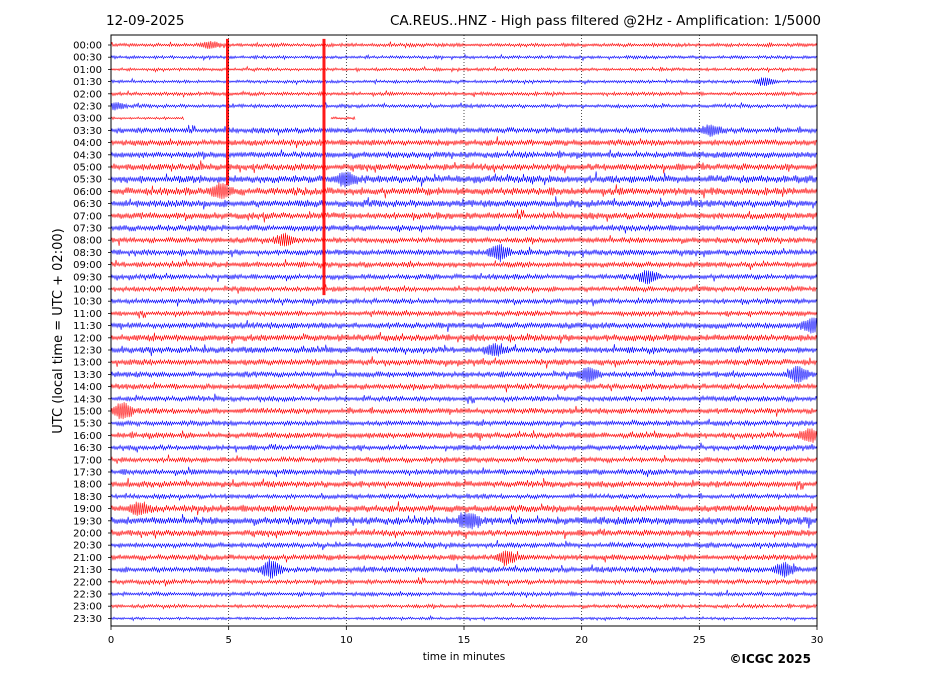  I want to click on y-tick-label: 04:30, so click(87, 155).